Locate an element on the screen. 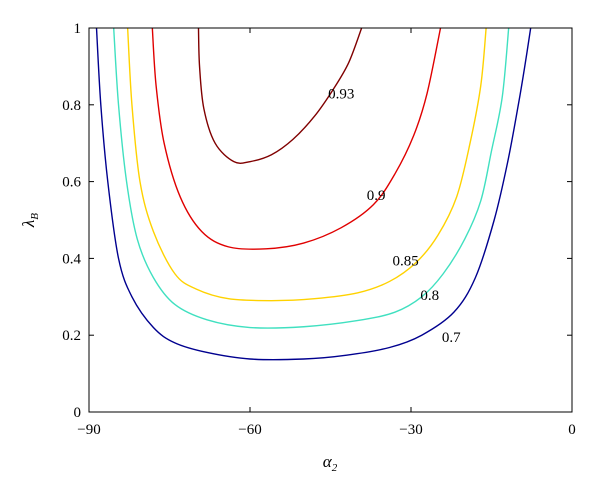 This screenshot has width=600, height=491. y-tick-label: 0.4 is located at coordinates (71, 259).